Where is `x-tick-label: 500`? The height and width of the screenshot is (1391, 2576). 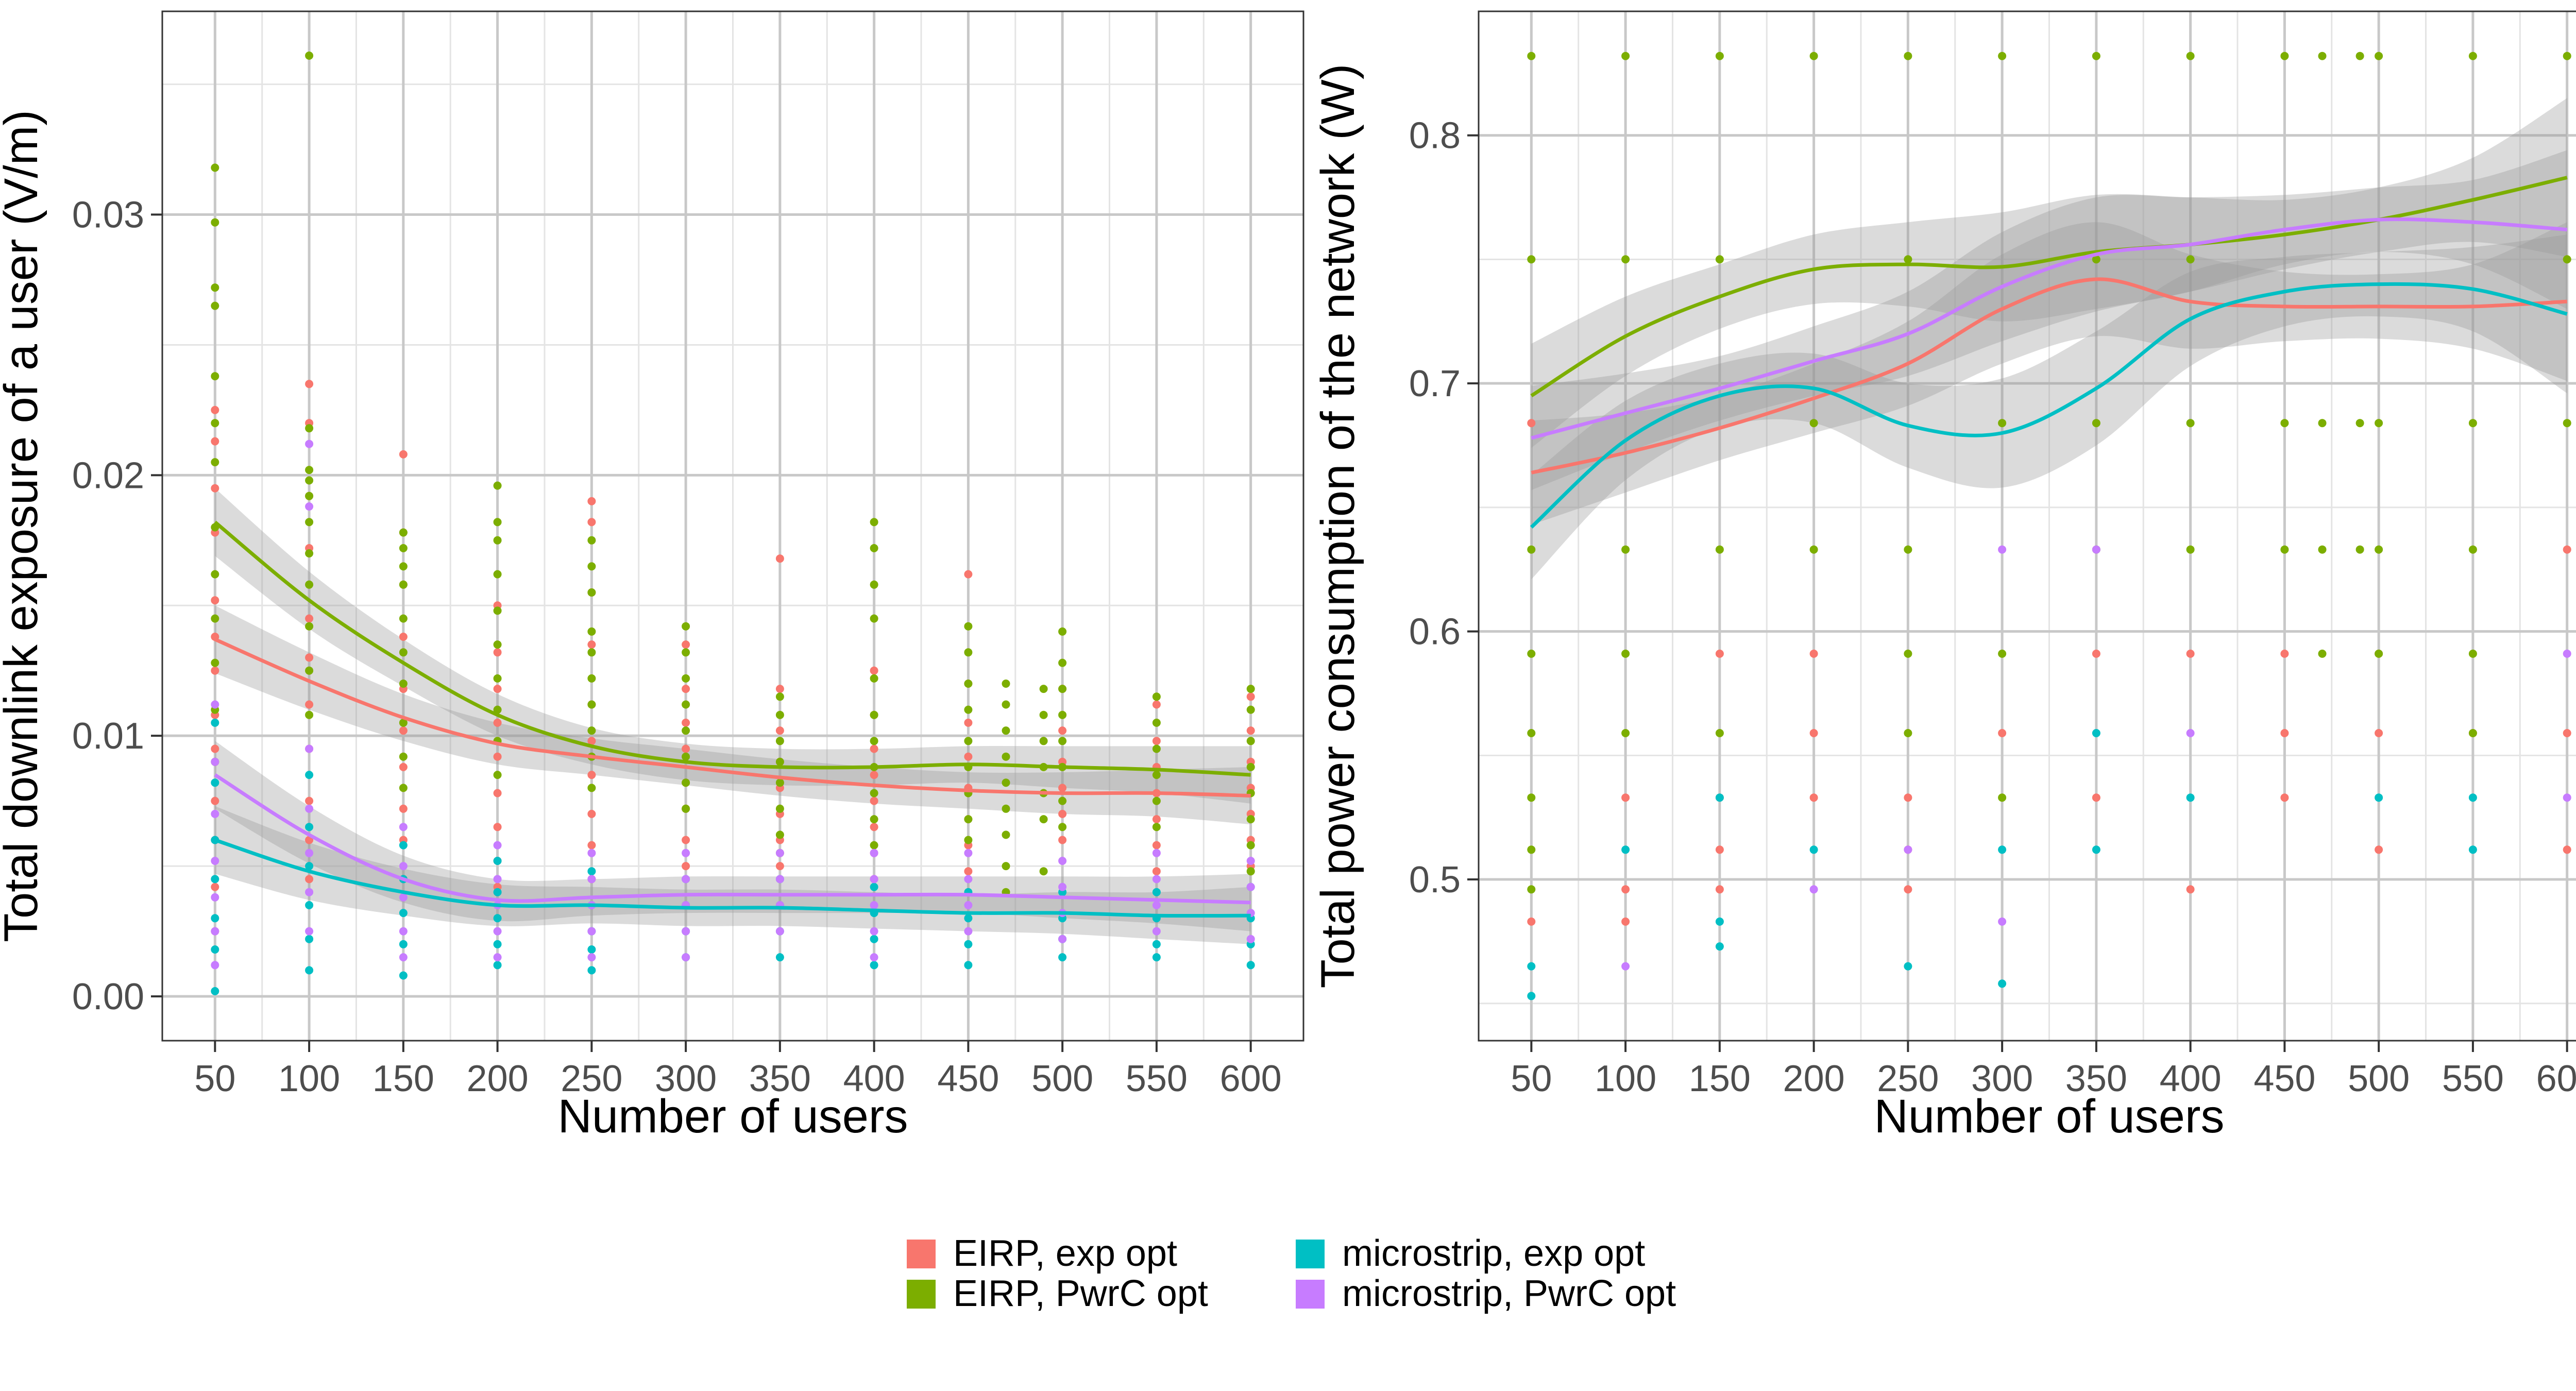
x-tick-label: 500 is located at coordinates (2379, 1078).